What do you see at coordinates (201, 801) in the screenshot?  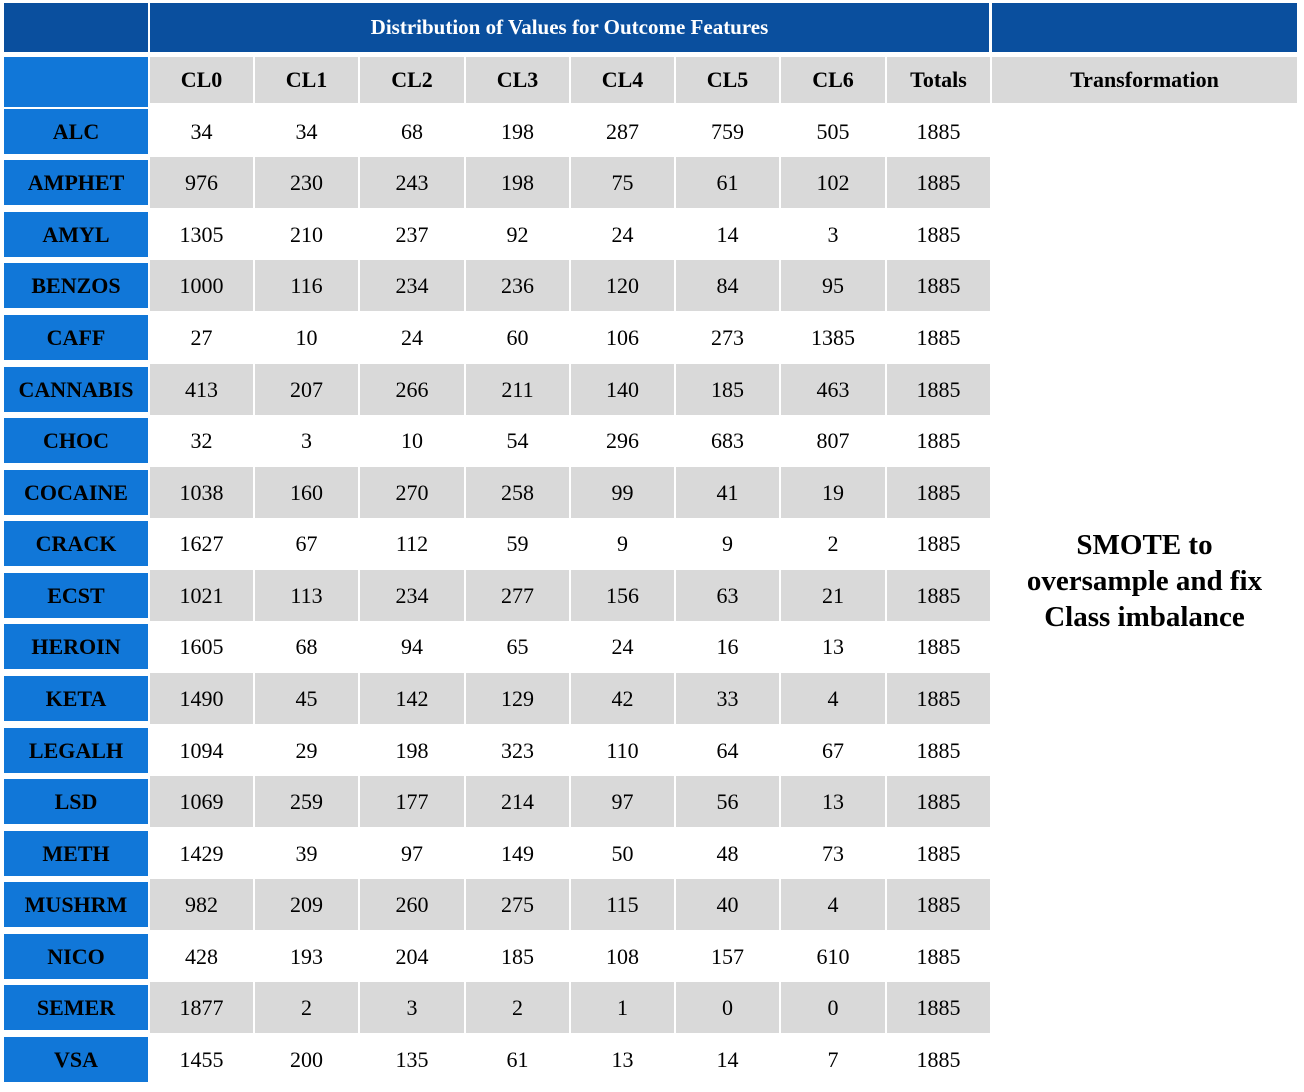 I see `table-cell: 1069` at bounding box center [201, 801].